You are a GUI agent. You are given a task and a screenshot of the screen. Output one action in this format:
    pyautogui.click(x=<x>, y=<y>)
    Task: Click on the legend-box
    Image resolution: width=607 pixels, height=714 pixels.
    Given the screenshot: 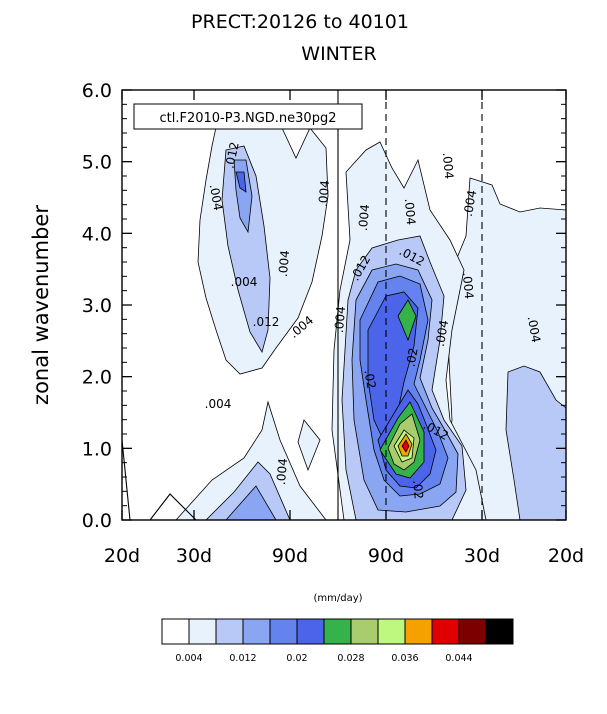 What is the action you would take?
    pyautogui.click(x=248, y=116)
    